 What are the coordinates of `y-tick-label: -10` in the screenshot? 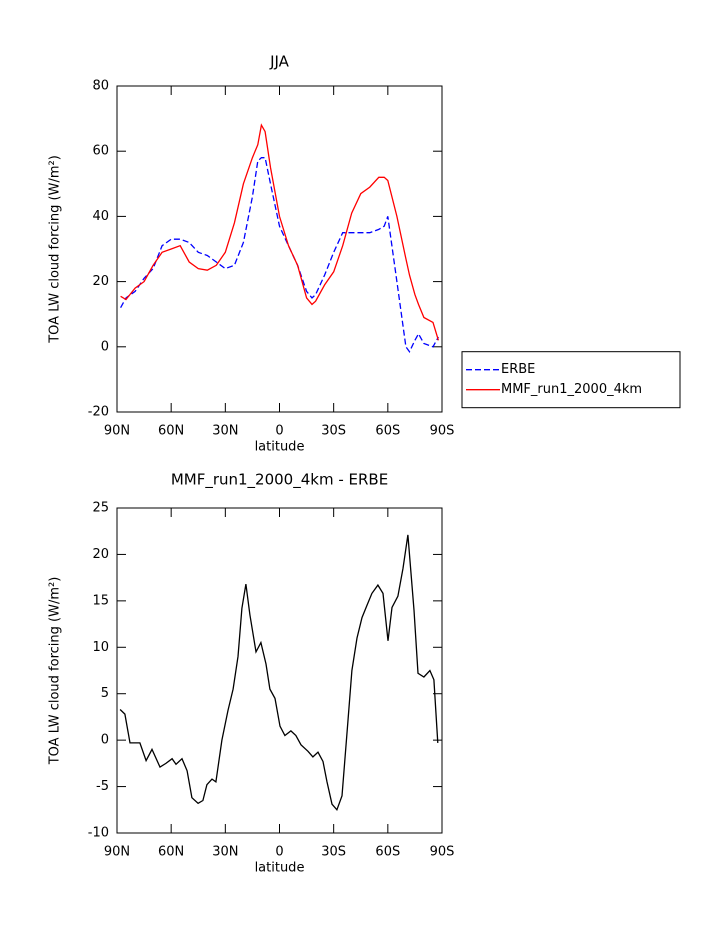 It's located at (98, 833).